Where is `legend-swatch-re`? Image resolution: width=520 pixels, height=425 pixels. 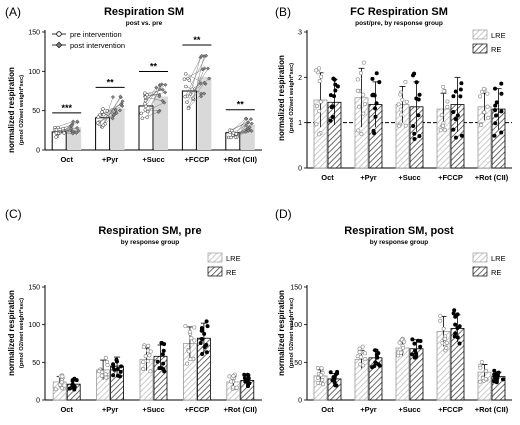 legend-swatch-re is located at coordinates (480, 48).